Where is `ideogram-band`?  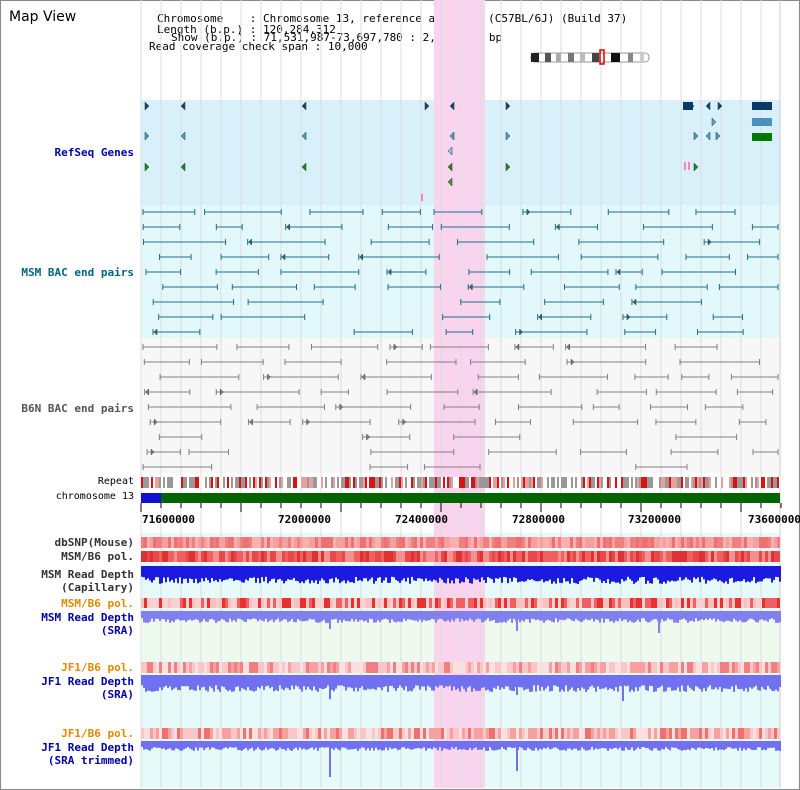 ideogram-band is located at coordinates (595, 57).